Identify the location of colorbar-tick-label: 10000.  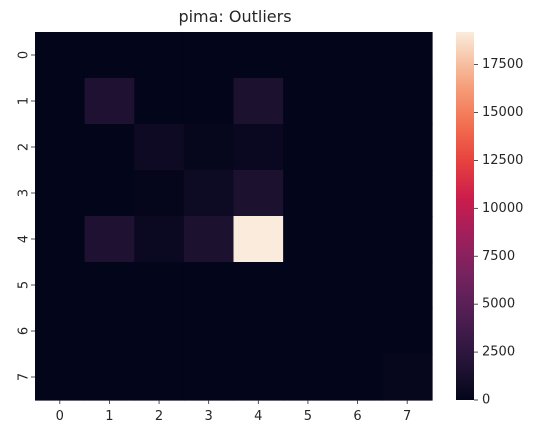
(502, 208).